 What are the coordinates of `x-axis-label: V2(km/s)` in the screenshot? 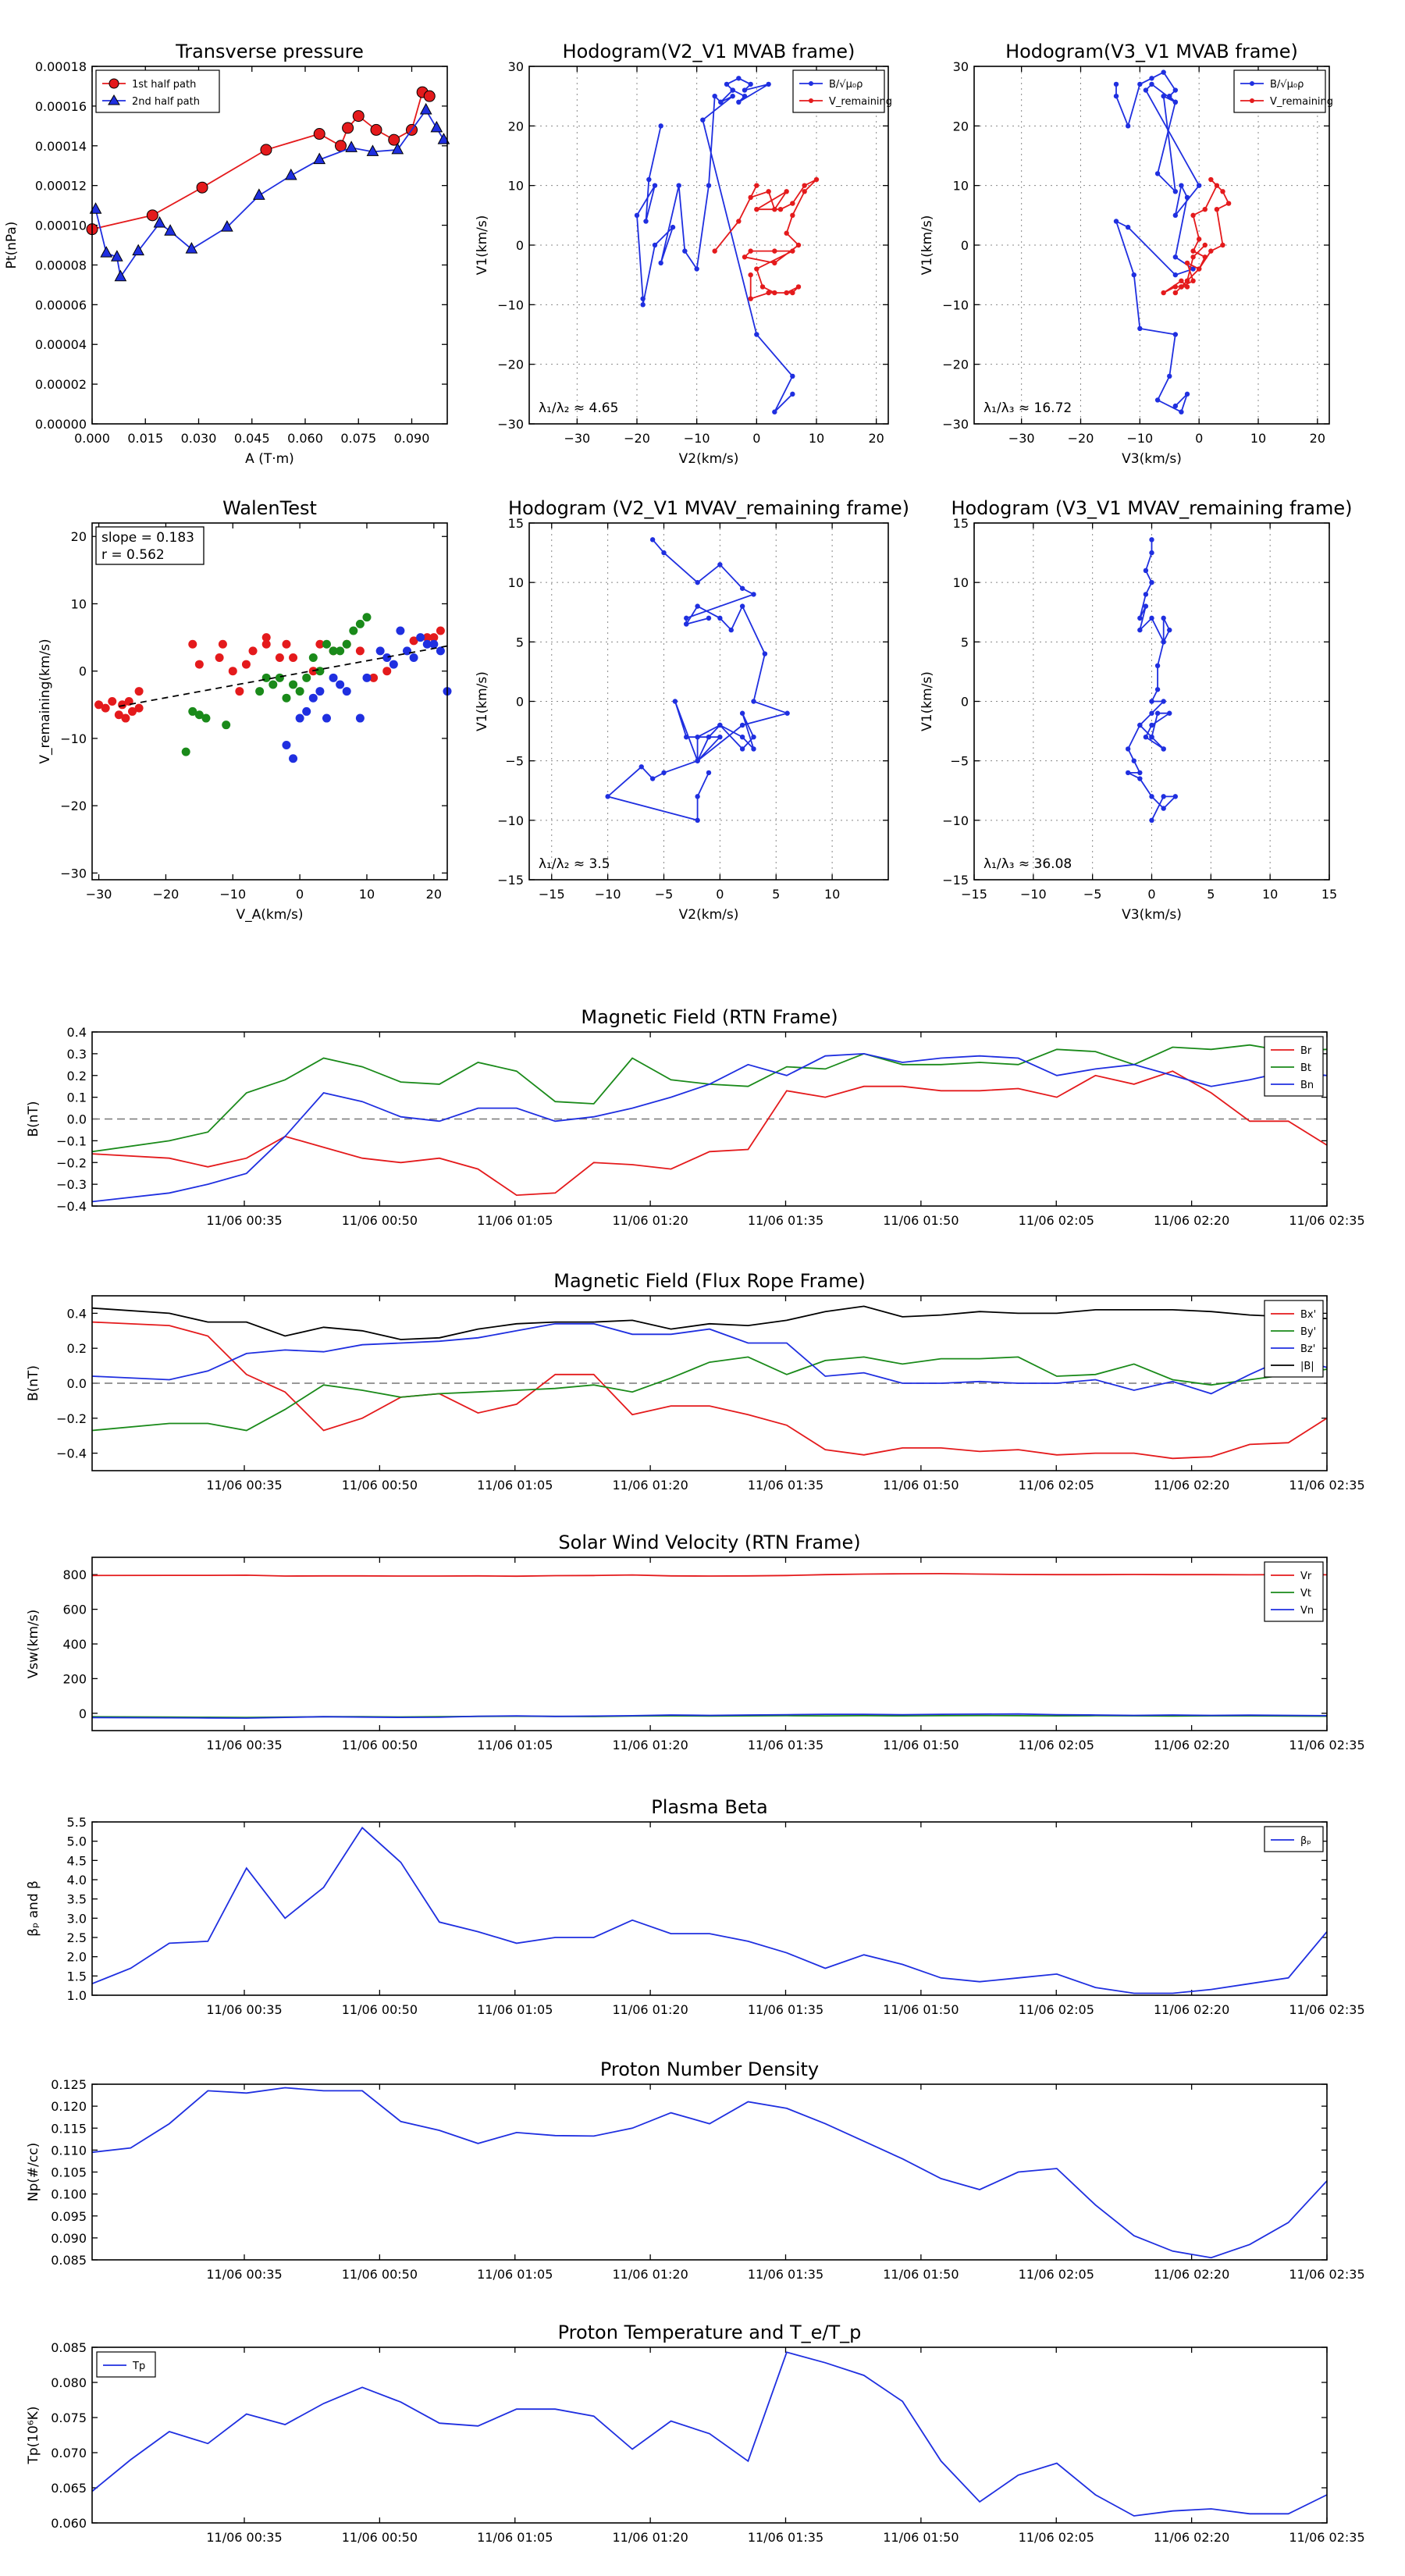 It's located at (709, 459).